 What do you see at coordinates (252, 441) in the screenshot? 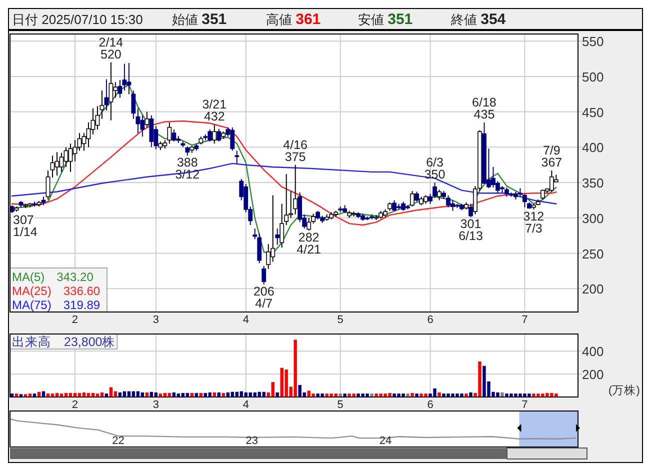
I see `x-tick-label: 23` at bounding box center [252, 441].